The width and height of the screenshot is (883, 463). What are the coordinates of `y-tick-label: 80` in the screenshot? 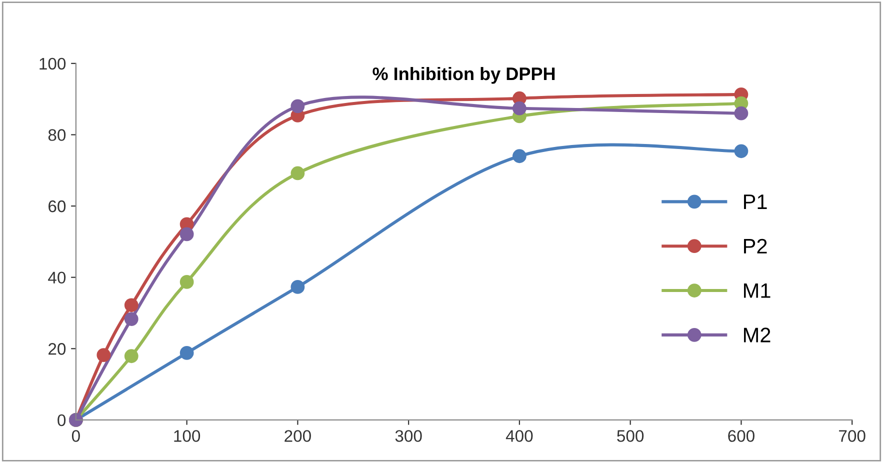 It's located at (57, 135).